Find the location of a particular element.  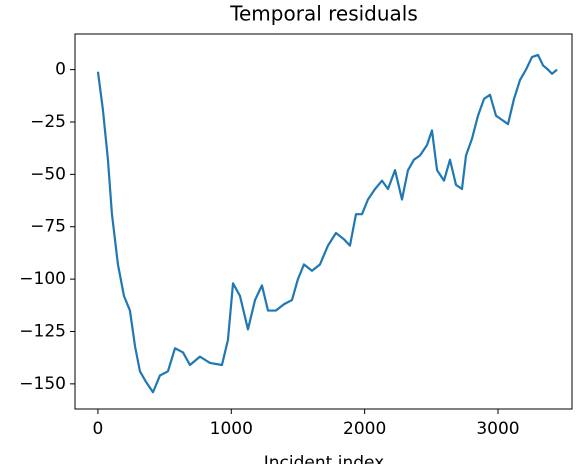

y-tick-label: −150 is located at coordinates (42, 384).